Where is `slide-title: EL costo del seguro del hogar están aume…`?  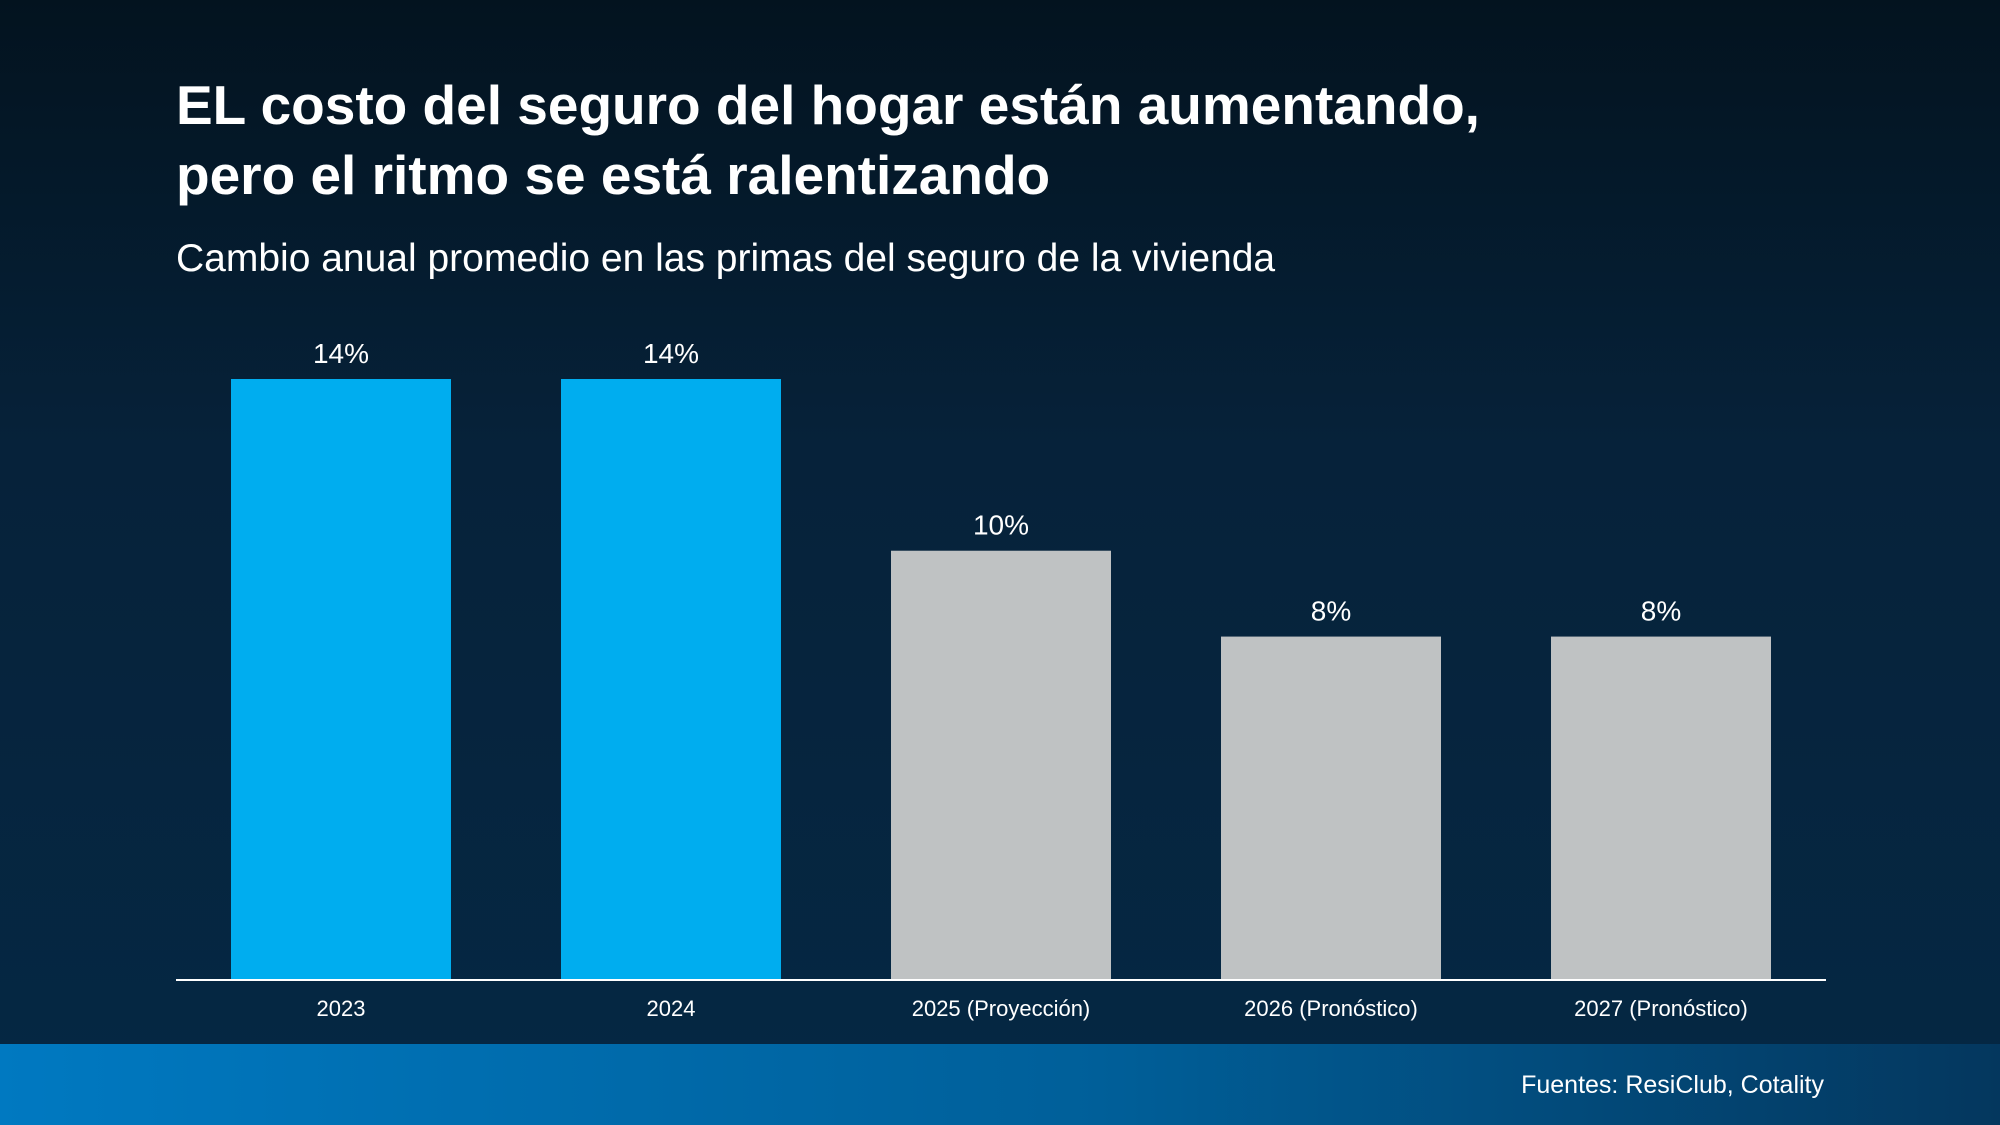
slide-title: EL costo del seguro del hogar están aume… is located at coordinates (1026, 140).